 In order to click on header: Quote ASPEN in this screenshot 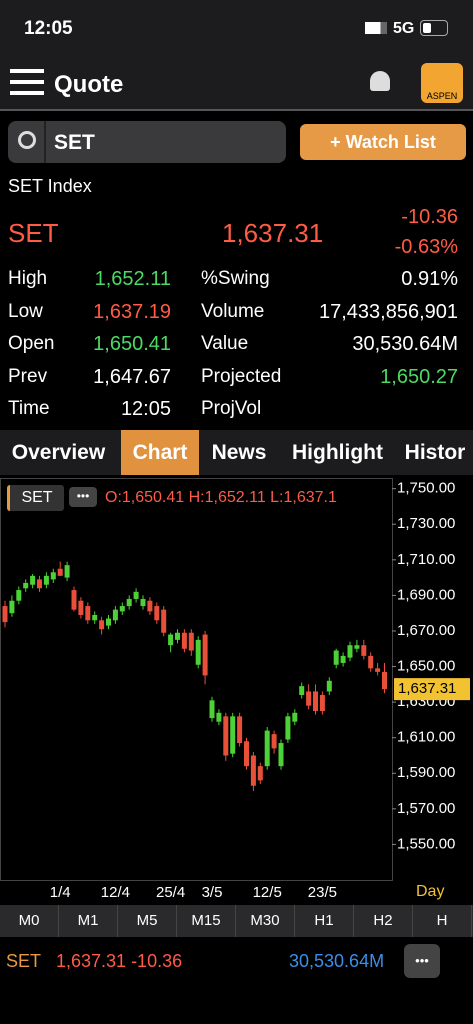, I will do `click(236, 83)`.